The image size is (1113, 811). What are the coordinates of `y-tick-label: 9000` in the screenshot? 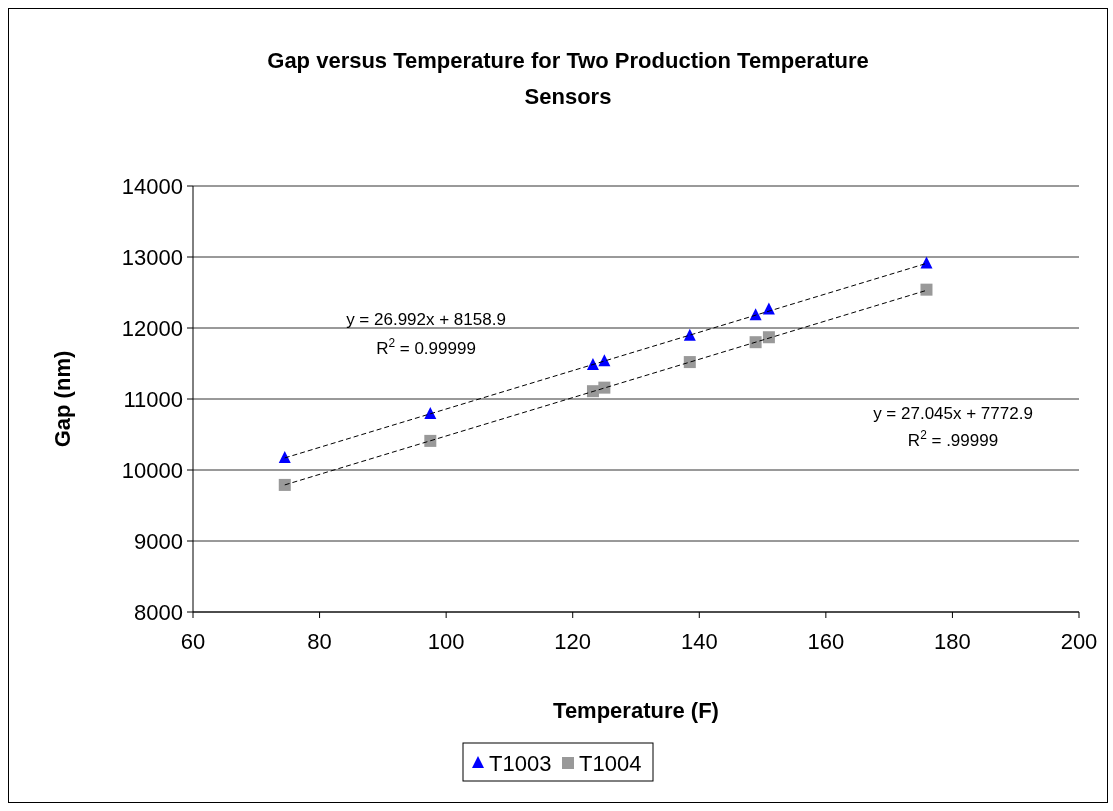 It's located at (158, 541).